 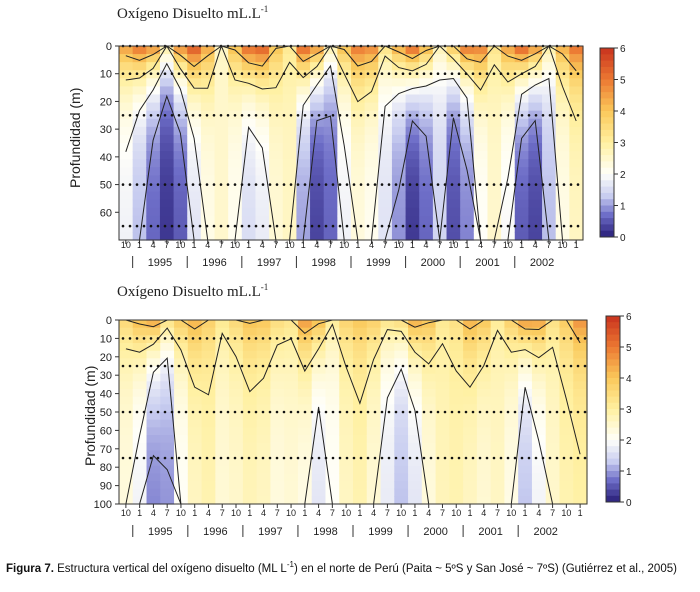 What do you see at coordinates (542, 263) in the screenshot?
I see `x-year-label: 2002` at bounding box center [542, 263].